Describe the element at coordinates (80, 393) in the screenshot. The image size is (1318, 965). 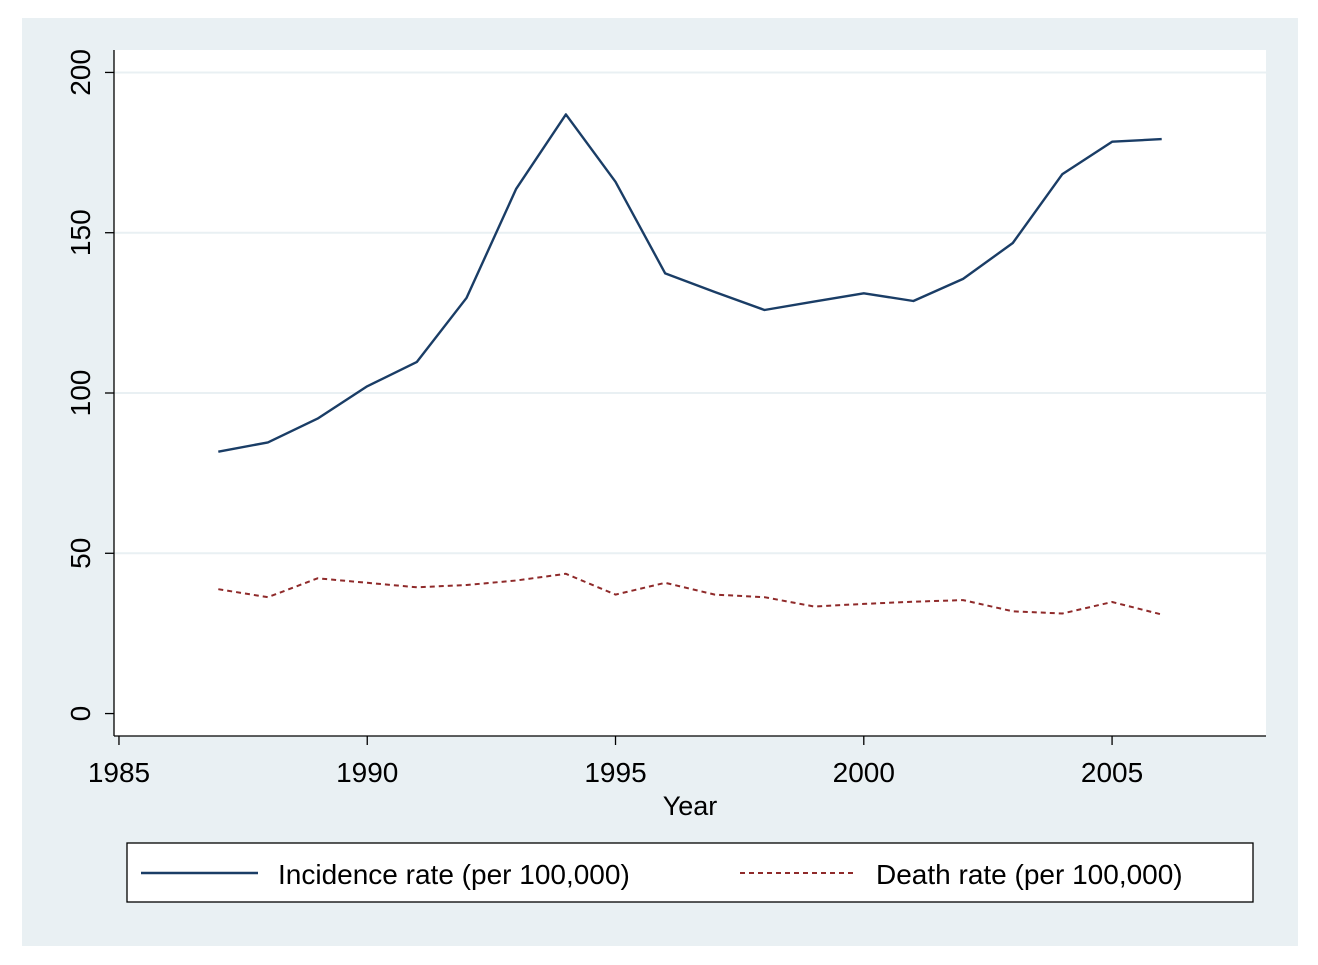
I see `y-tick-label: 100` at that location.